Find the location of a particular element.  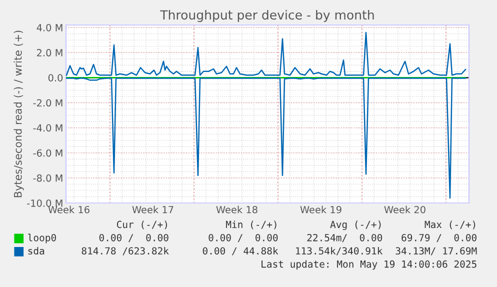

chart-title: Throughput per device - by month is located at coordinates (267, 16).